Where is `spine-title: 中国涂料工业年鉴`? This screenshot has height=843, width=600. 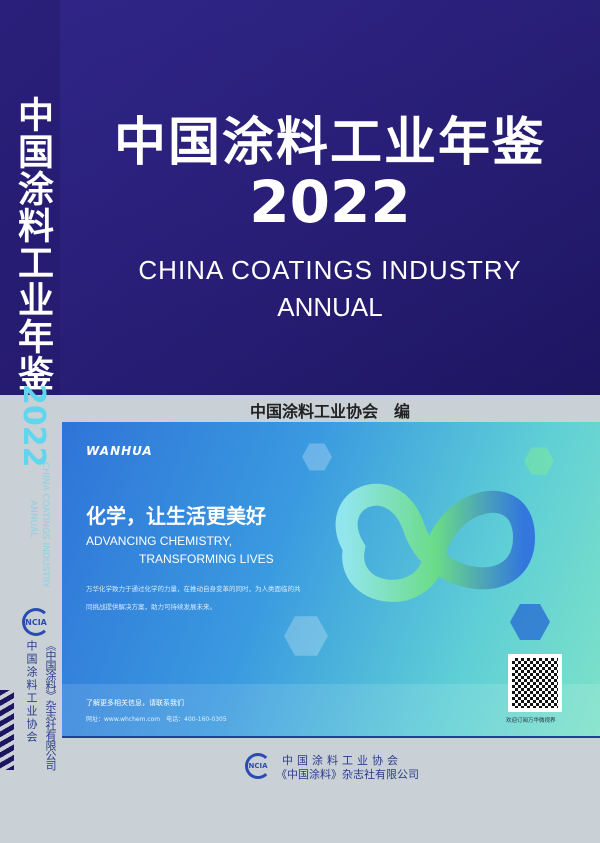
spine-title: 中国涂料工业年鉴 is located at coordinates (32, 244).